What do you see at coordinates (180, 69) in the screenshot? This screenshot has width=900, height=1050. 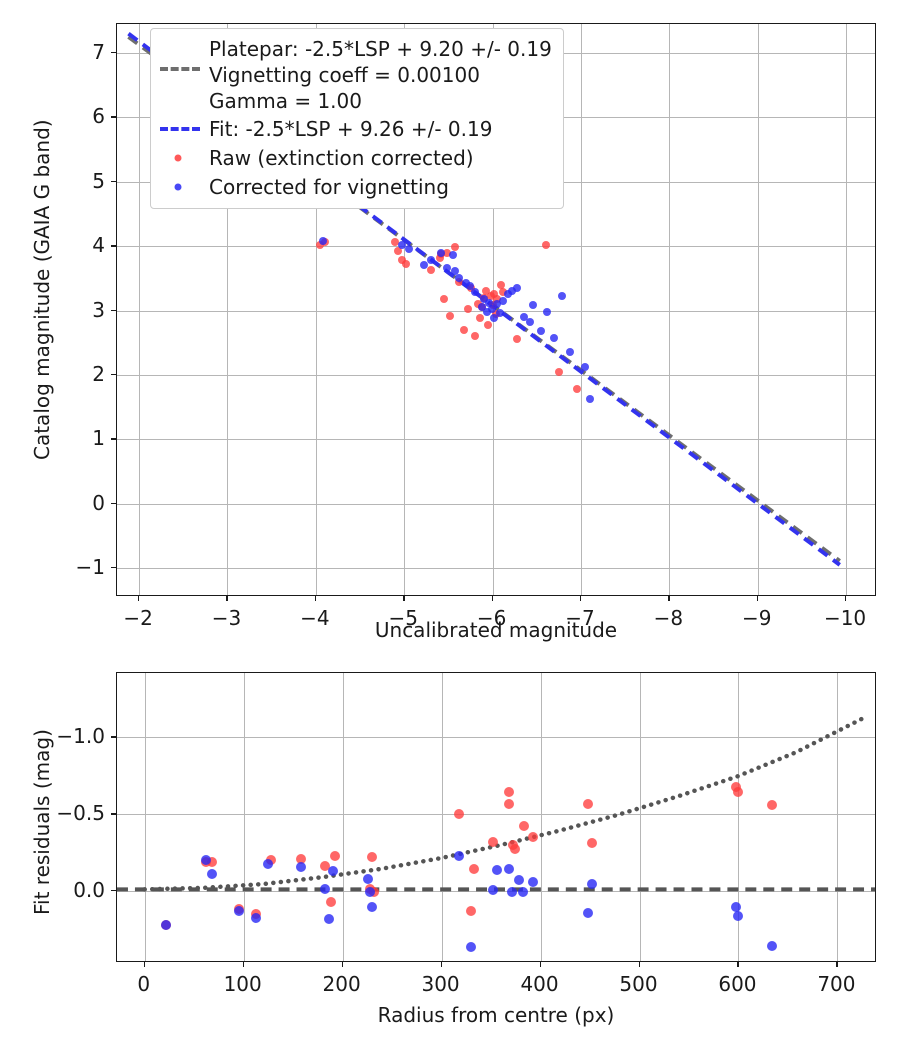 I see `dashed-gray-line-icon` at bounding box center [180, 69].